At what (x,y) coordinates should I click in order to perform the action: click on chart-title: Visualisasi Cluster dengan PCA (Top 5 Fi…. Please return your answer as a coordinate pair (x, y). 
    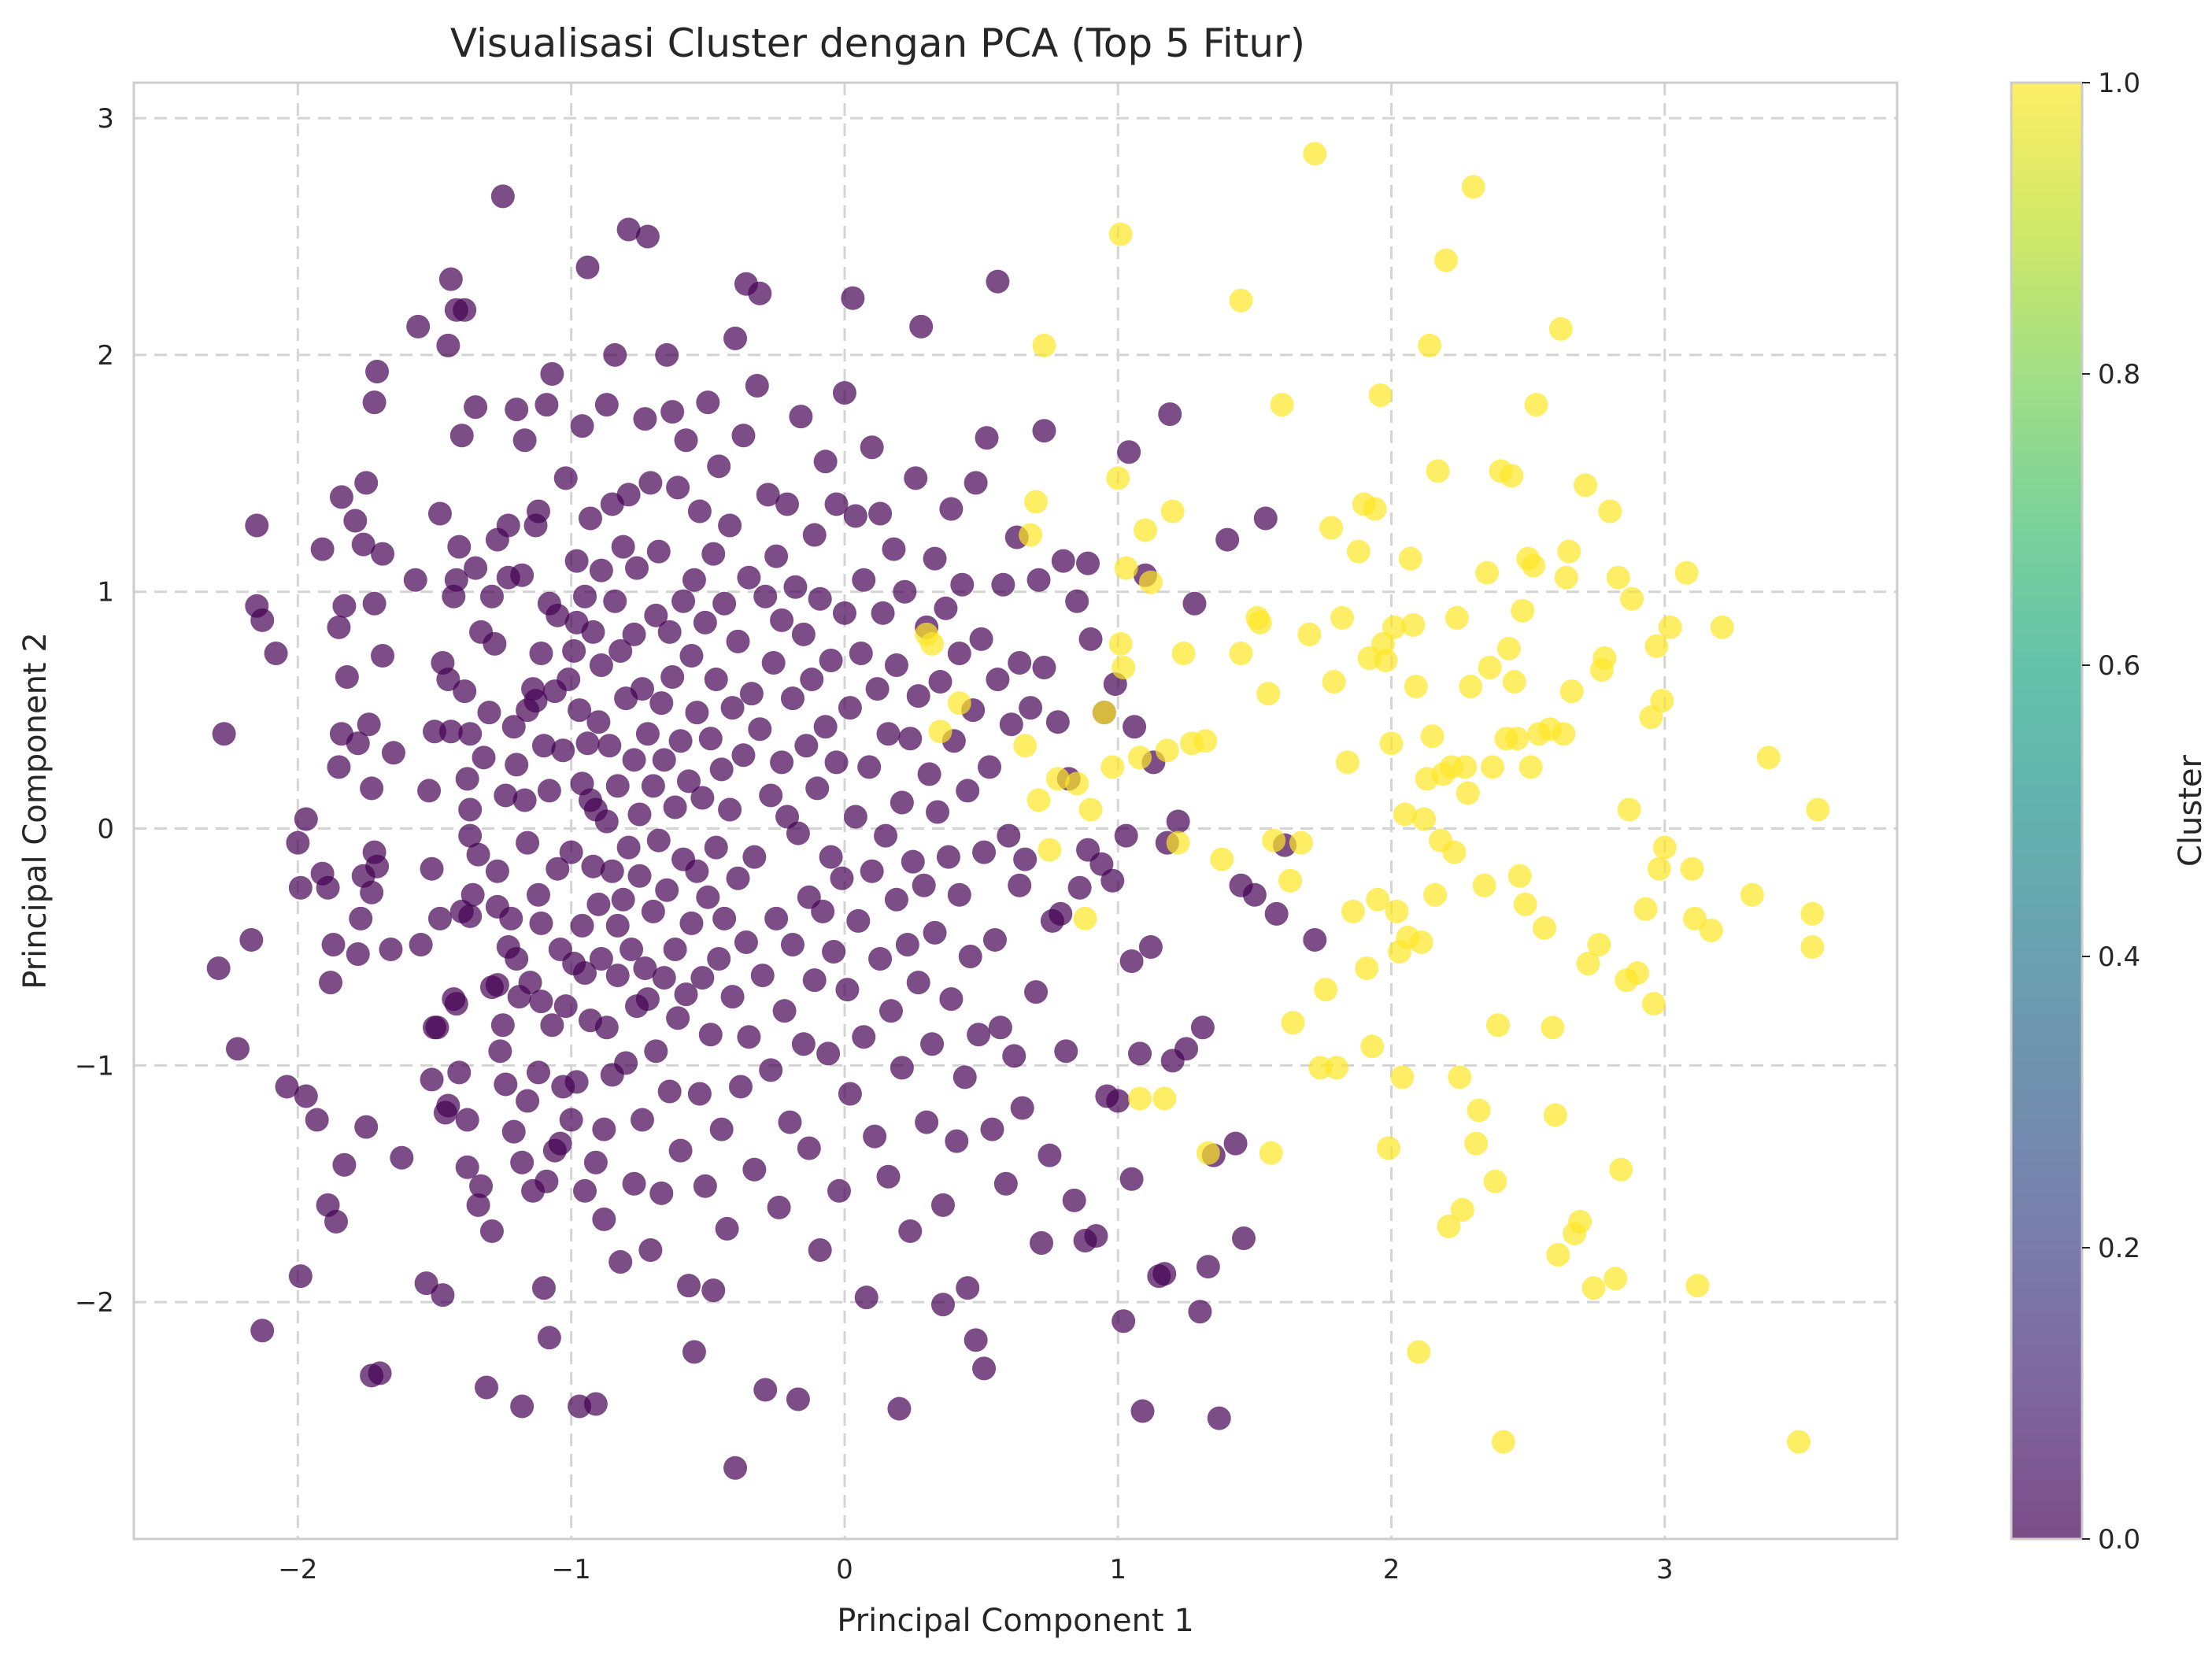
    Looking at the image, I should click on (877, 43).